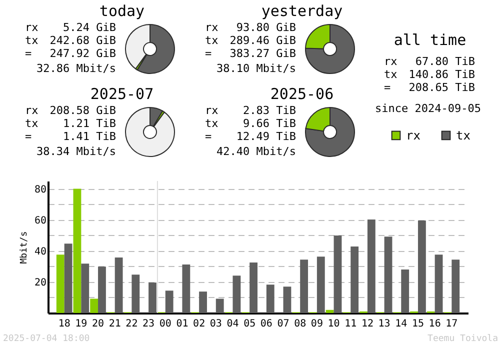 This screenshot has height=348, width=500. Describe the element at coordinates (283, 324) in the screenshot. I see `x-tick-label: 07` at that location.